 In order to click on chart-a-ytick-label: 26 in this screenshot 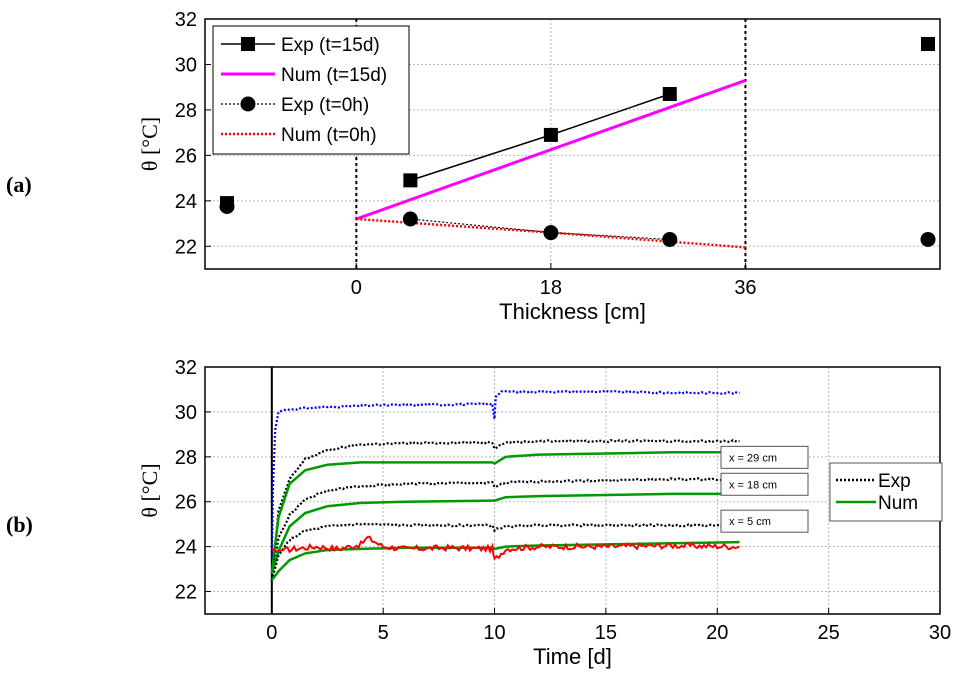, I will do `click(186, 156)`.